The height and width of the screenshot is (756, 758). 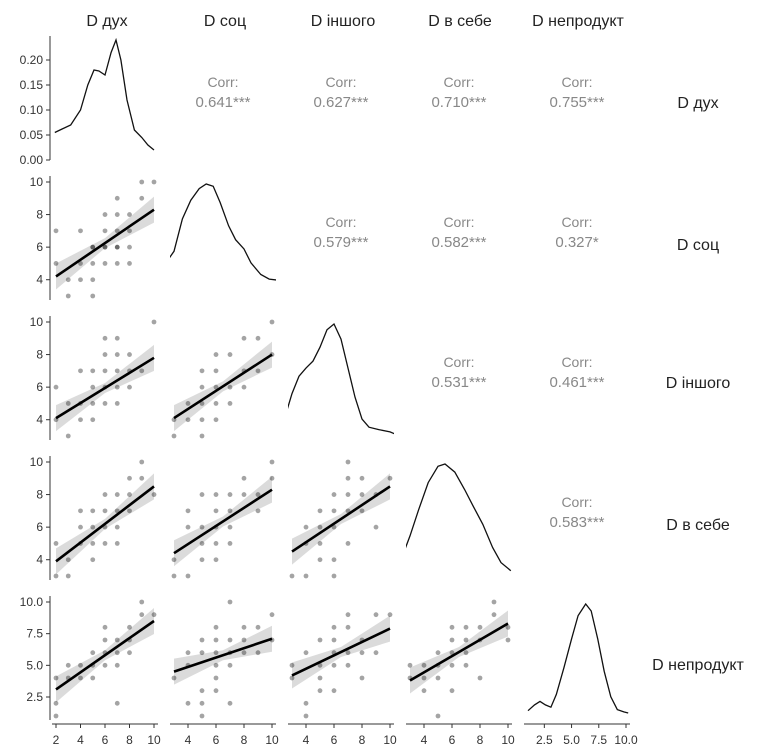 What do you see at coordinates (571, 740) in the screenshot?
I see `x-tick-label: 5.0` at bounding box center [571, 740].